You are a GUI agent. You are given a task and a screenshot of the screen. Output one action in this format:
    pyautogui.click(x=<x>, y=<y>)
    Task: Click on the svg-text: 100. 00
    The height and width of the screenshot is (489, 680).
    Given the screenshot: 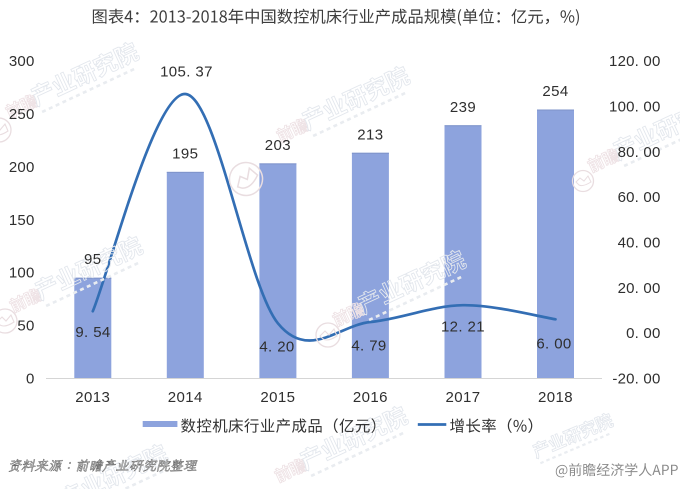 What is the action you would take?
    pyautogui.click(x=634, y=106)
    